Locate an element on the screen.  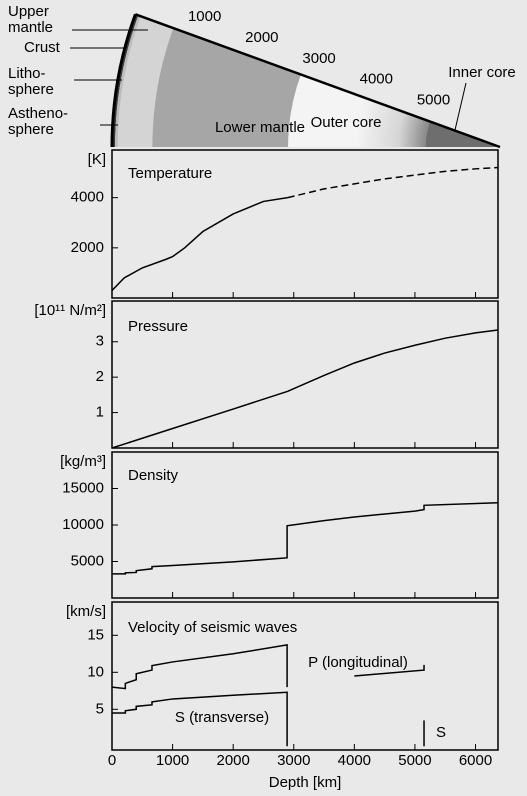
x-tick-label: 6000 is located at coordinates (475, 760).